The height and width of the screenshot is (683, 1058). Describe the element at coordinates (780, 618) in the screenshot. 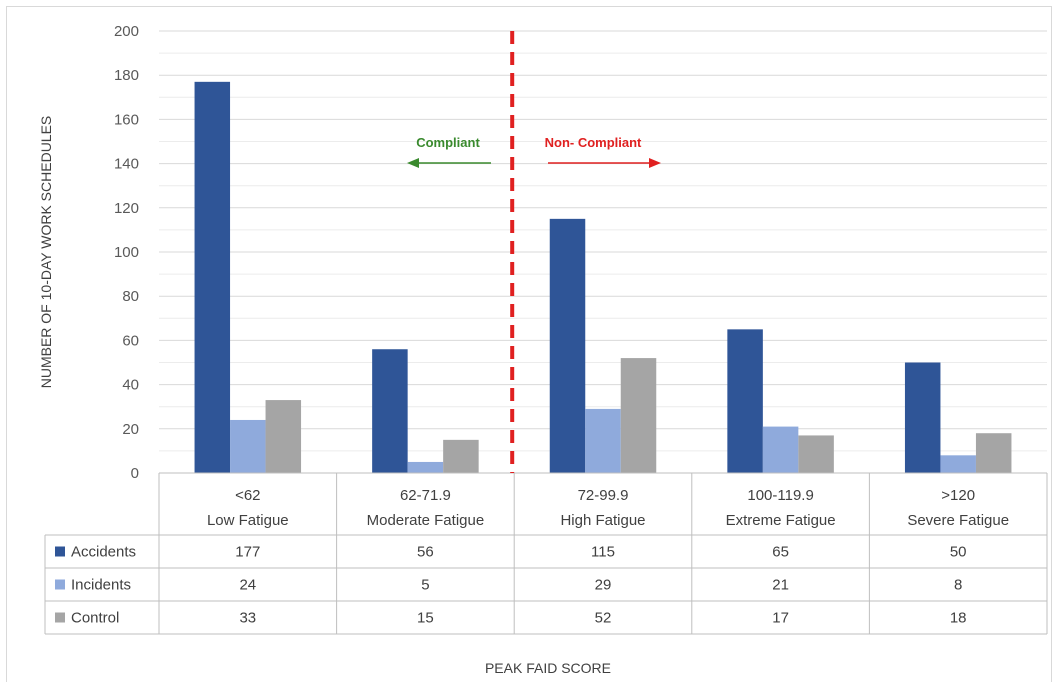

I see `data-table-value: 17` at that location.